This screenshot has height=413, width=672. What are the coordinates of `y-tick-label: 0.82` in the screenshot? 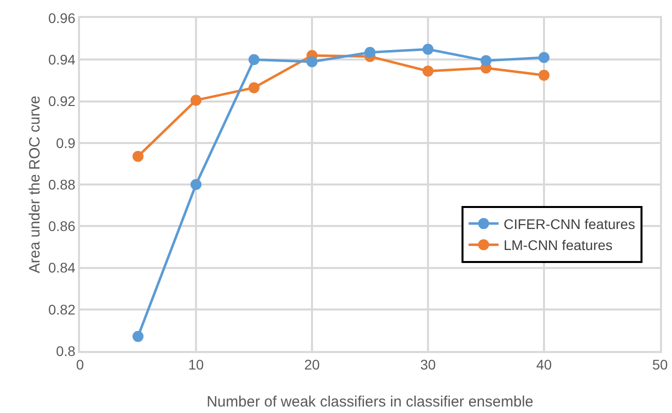 It's located at (62, 309).